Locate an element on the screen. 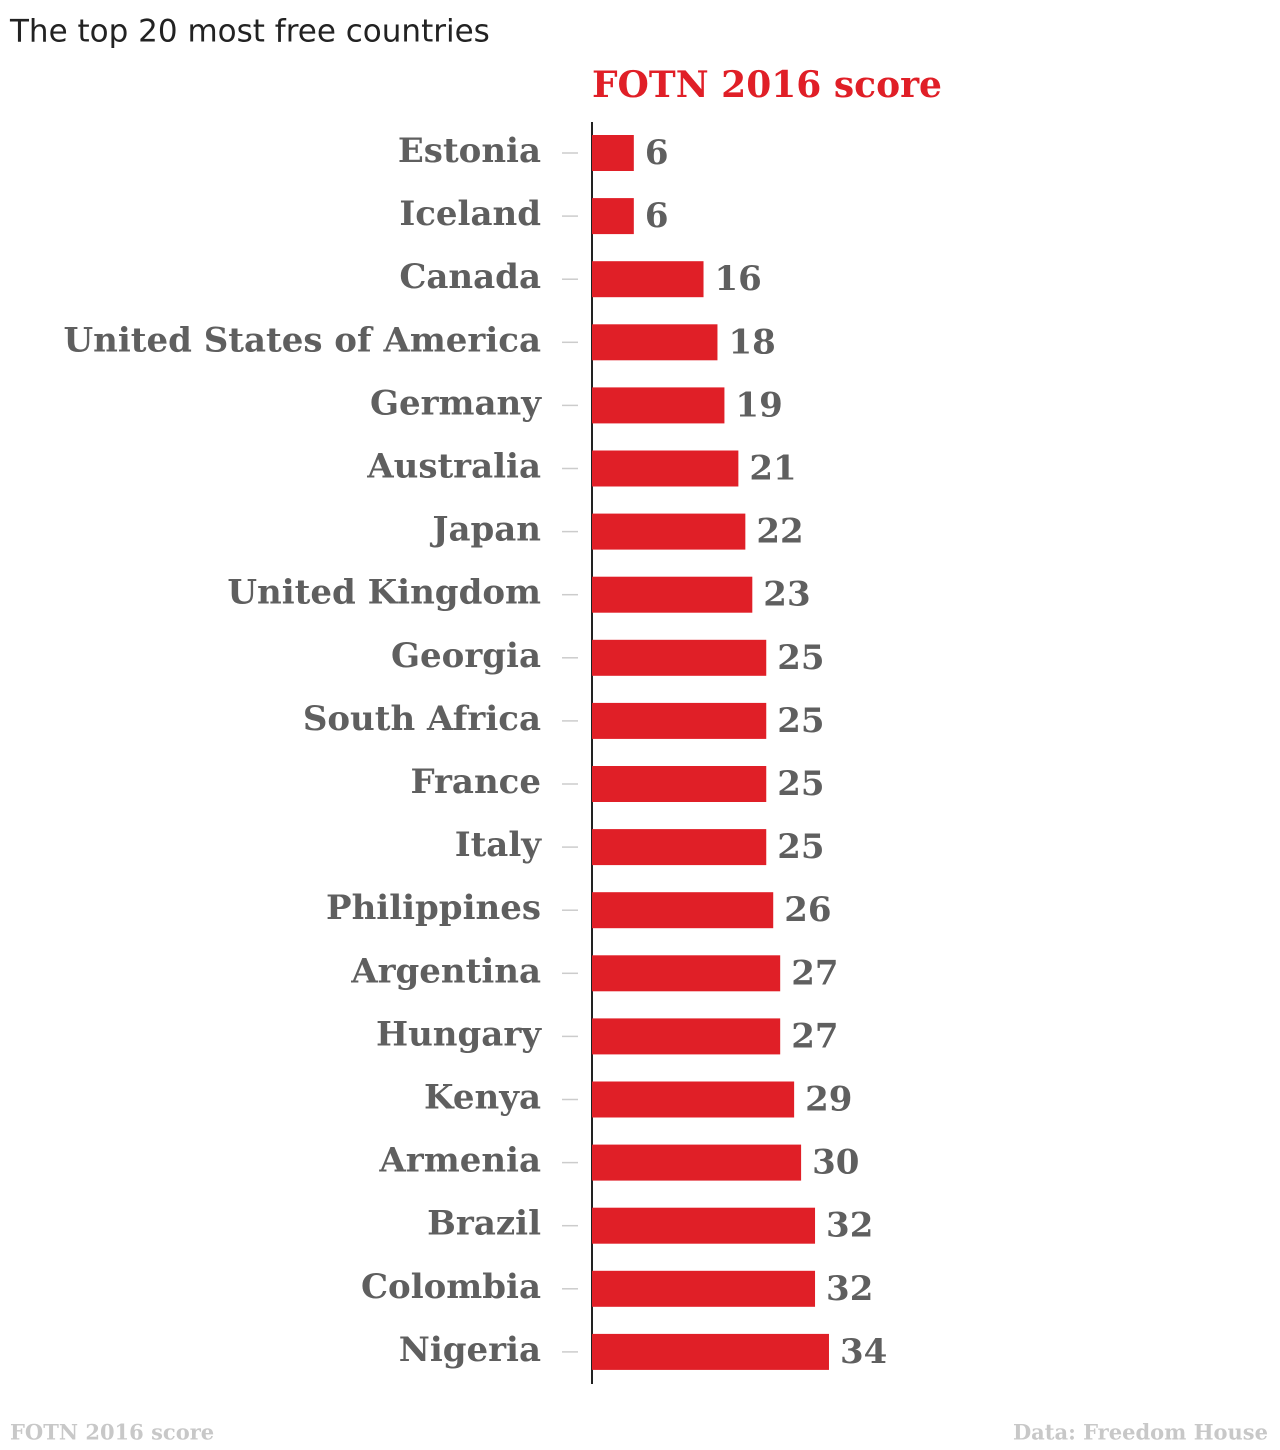 This screenshot has width=1280, height=1450. value-label: 19 is located at coordinates (758, 405).